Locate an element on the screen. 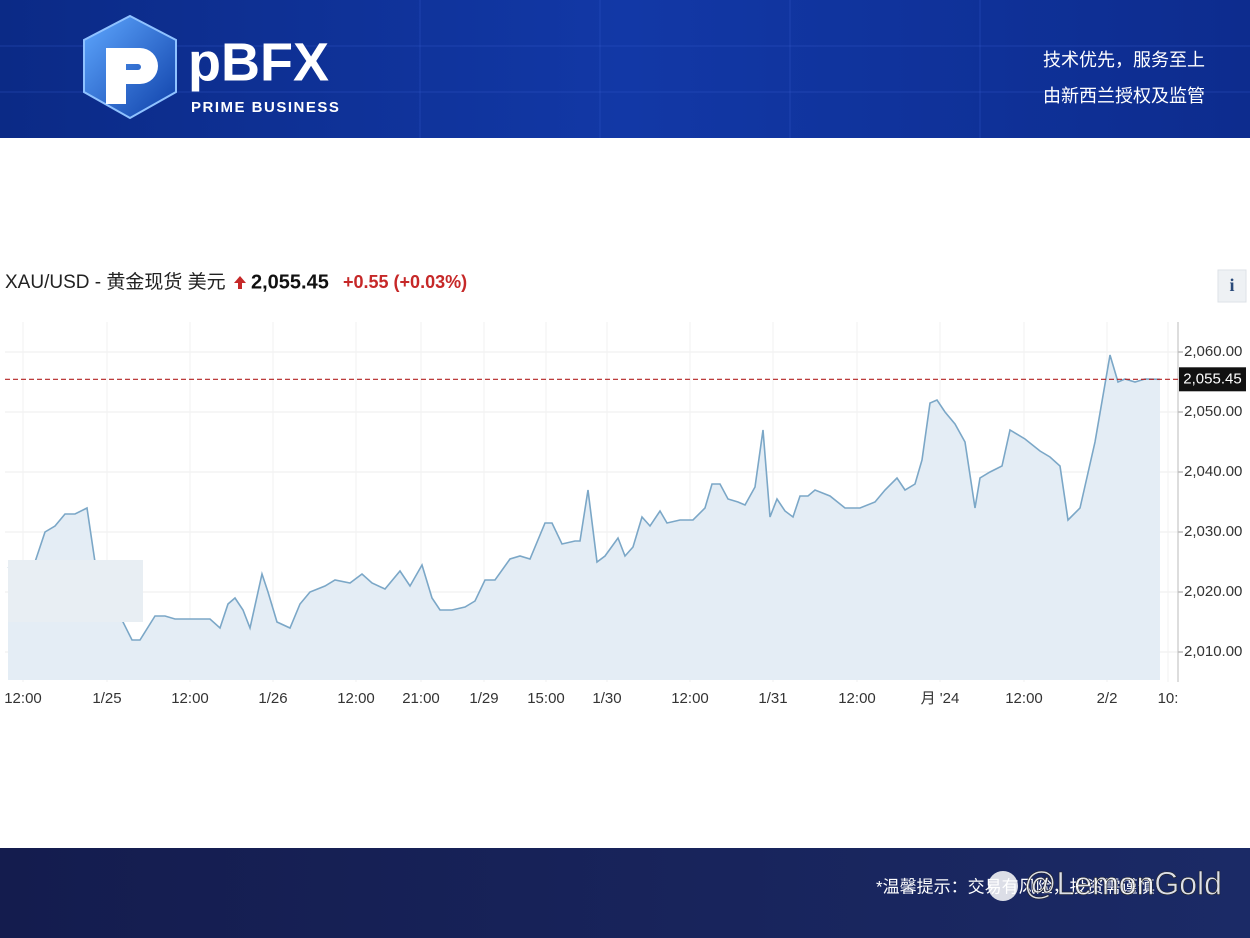 Image resolution: width=1250 pixels, height=938 pixels. y-tick-label: 2,060.00 is located at coordinates (1213, 351).